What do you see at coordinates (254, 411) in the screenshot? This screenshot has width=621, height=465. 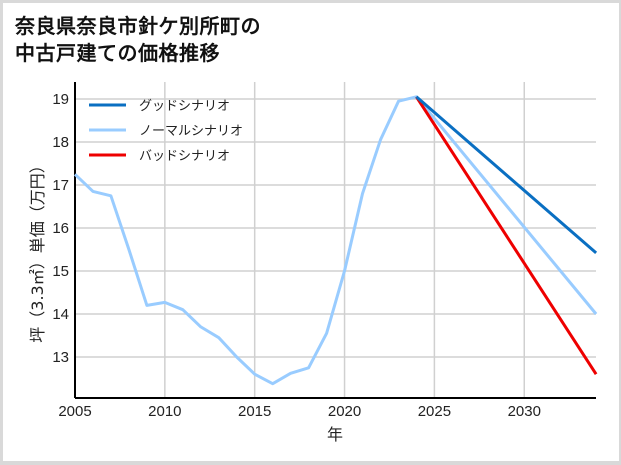 I see `x-tick-label: 2015` at bounding box center [254, 411].